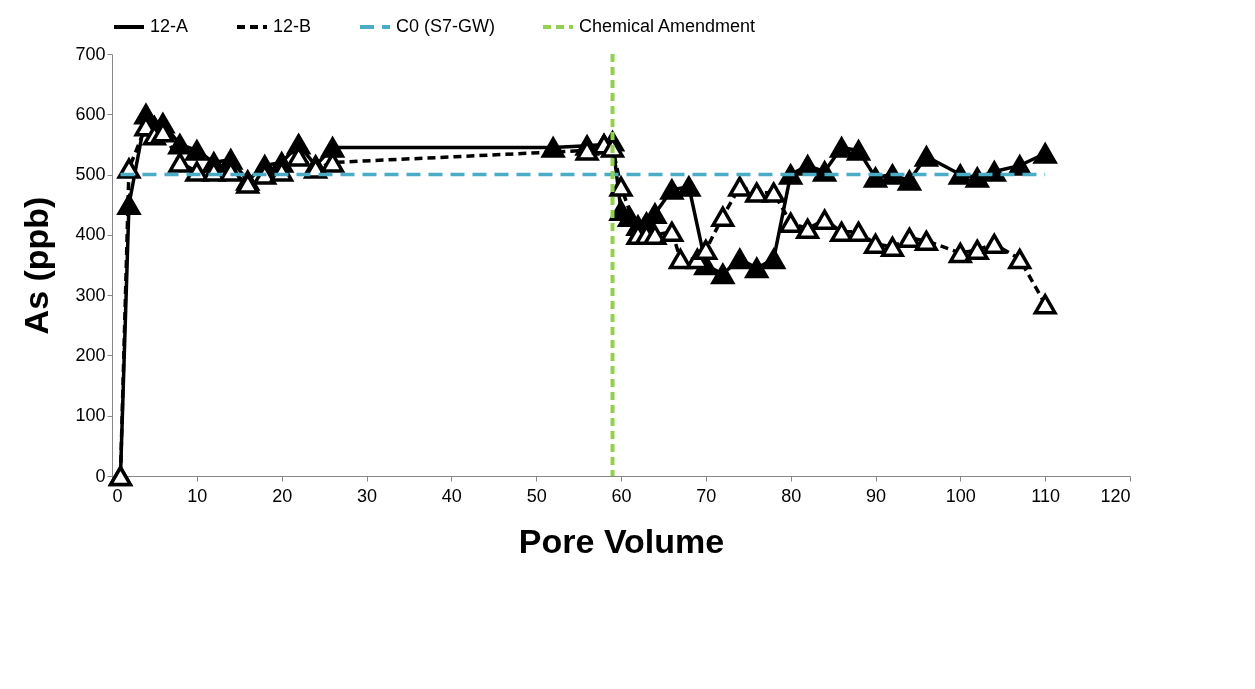 This screenshot has width=1255, height=689. Describe the element at coordinates (292, 26) in the screenshot. I see `legend-label: 12-B` at that location.